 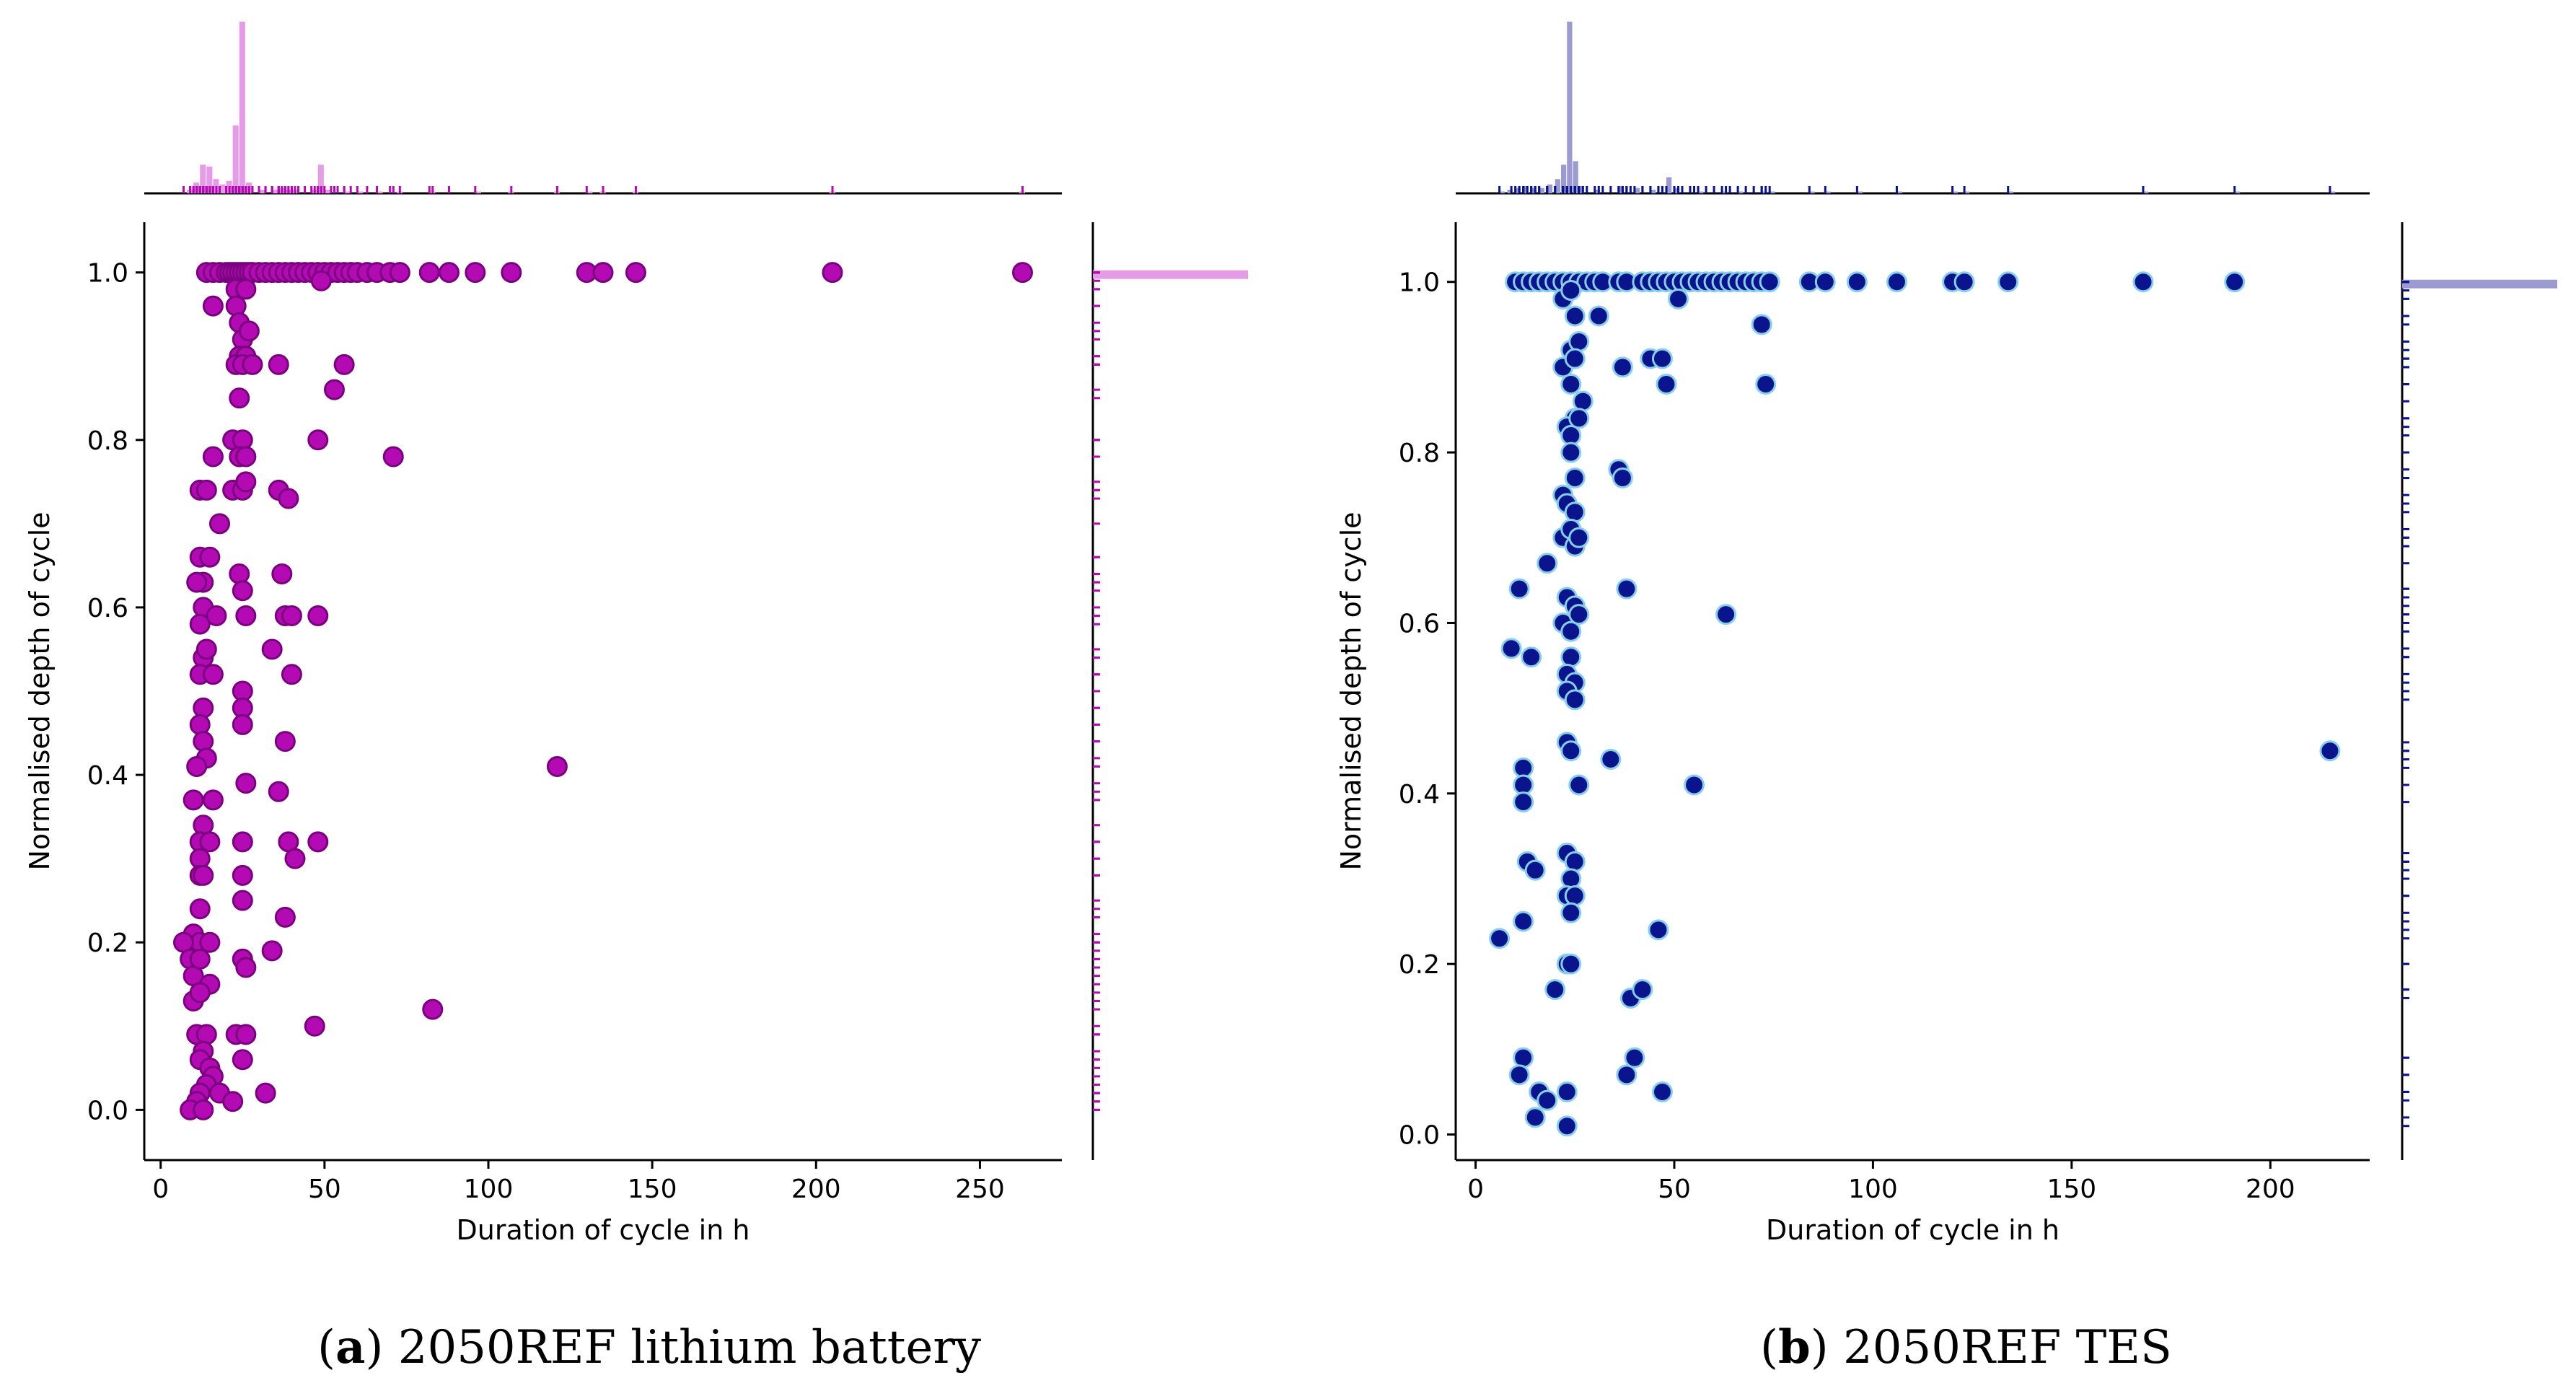 What do you see at coordinates (1419, 454) in the screenshot?
I see `panel-b-y-tick-label: 0.8` at bounding box center [1419, 454].